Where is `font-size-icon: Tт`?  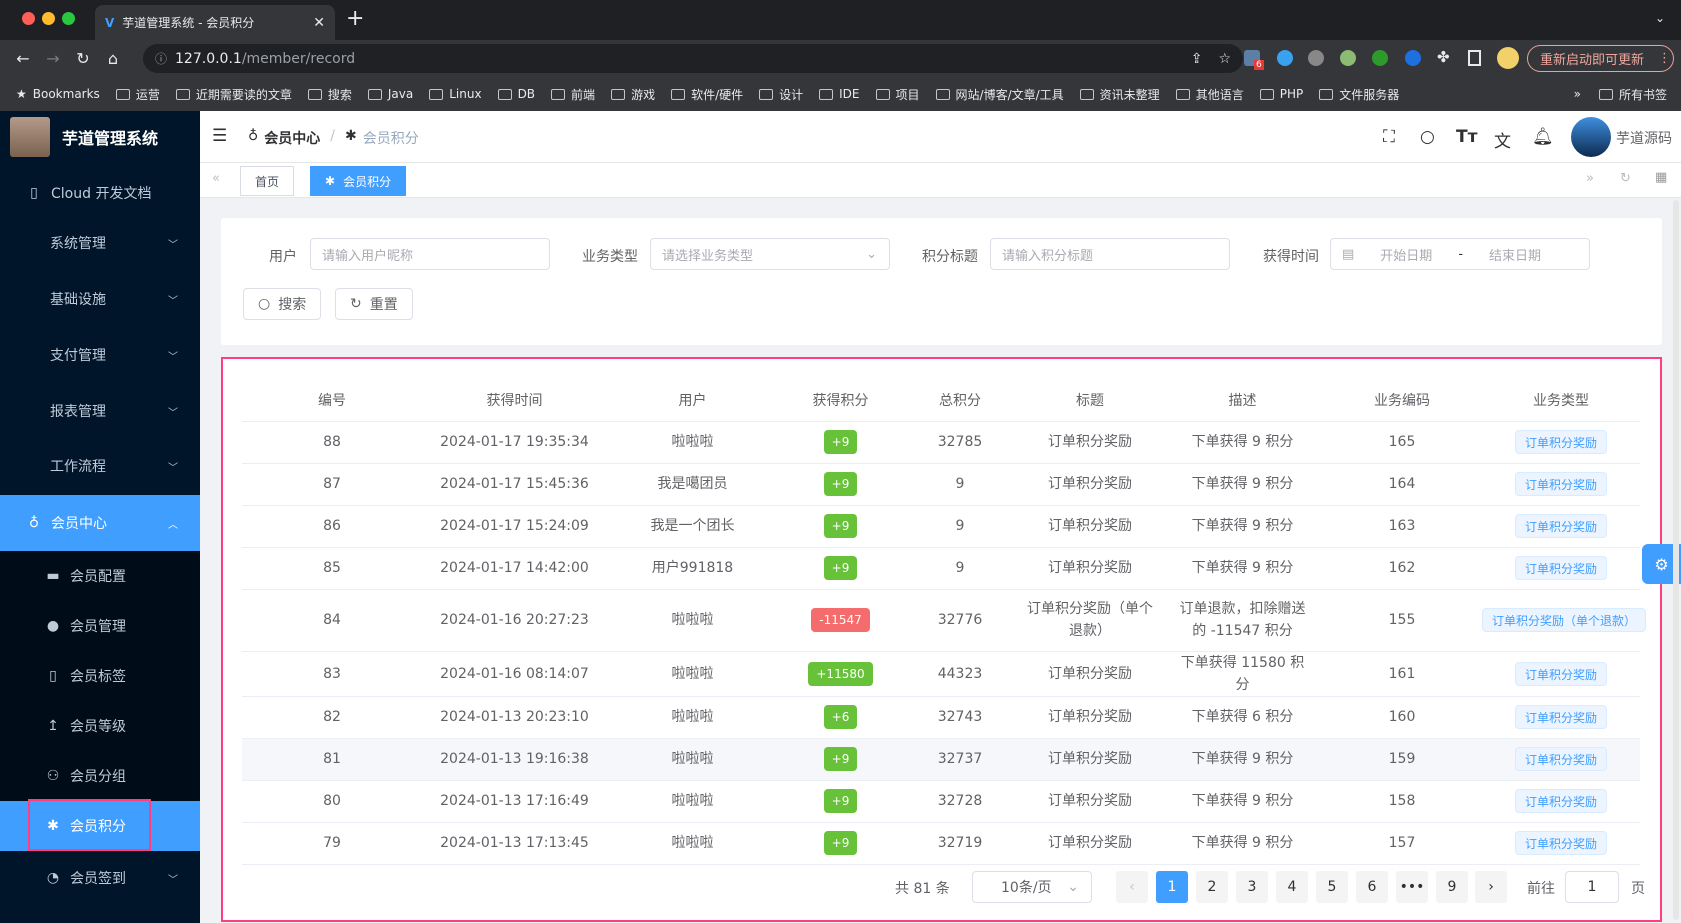 font-size-icon: Tт is located at coordinates (1467, 137).